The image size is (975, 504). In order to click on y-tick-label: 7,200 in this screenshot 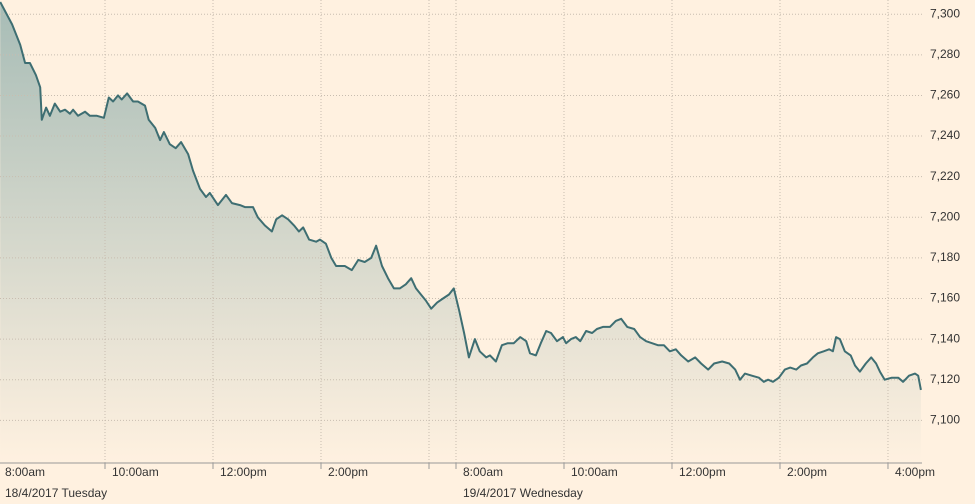, I will do `click(945, 216)`.